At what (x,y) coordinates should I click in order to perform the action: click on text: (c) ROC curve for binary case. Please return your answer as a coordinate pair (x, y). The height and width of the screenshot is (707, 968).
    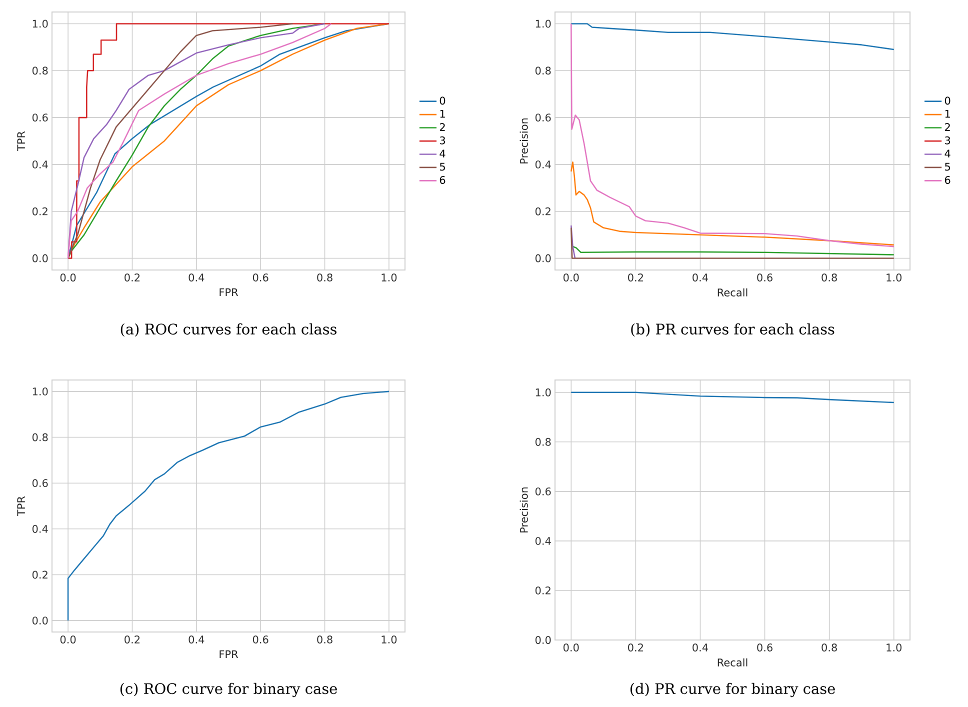
    Looking at the image, I should click on (228, 690).